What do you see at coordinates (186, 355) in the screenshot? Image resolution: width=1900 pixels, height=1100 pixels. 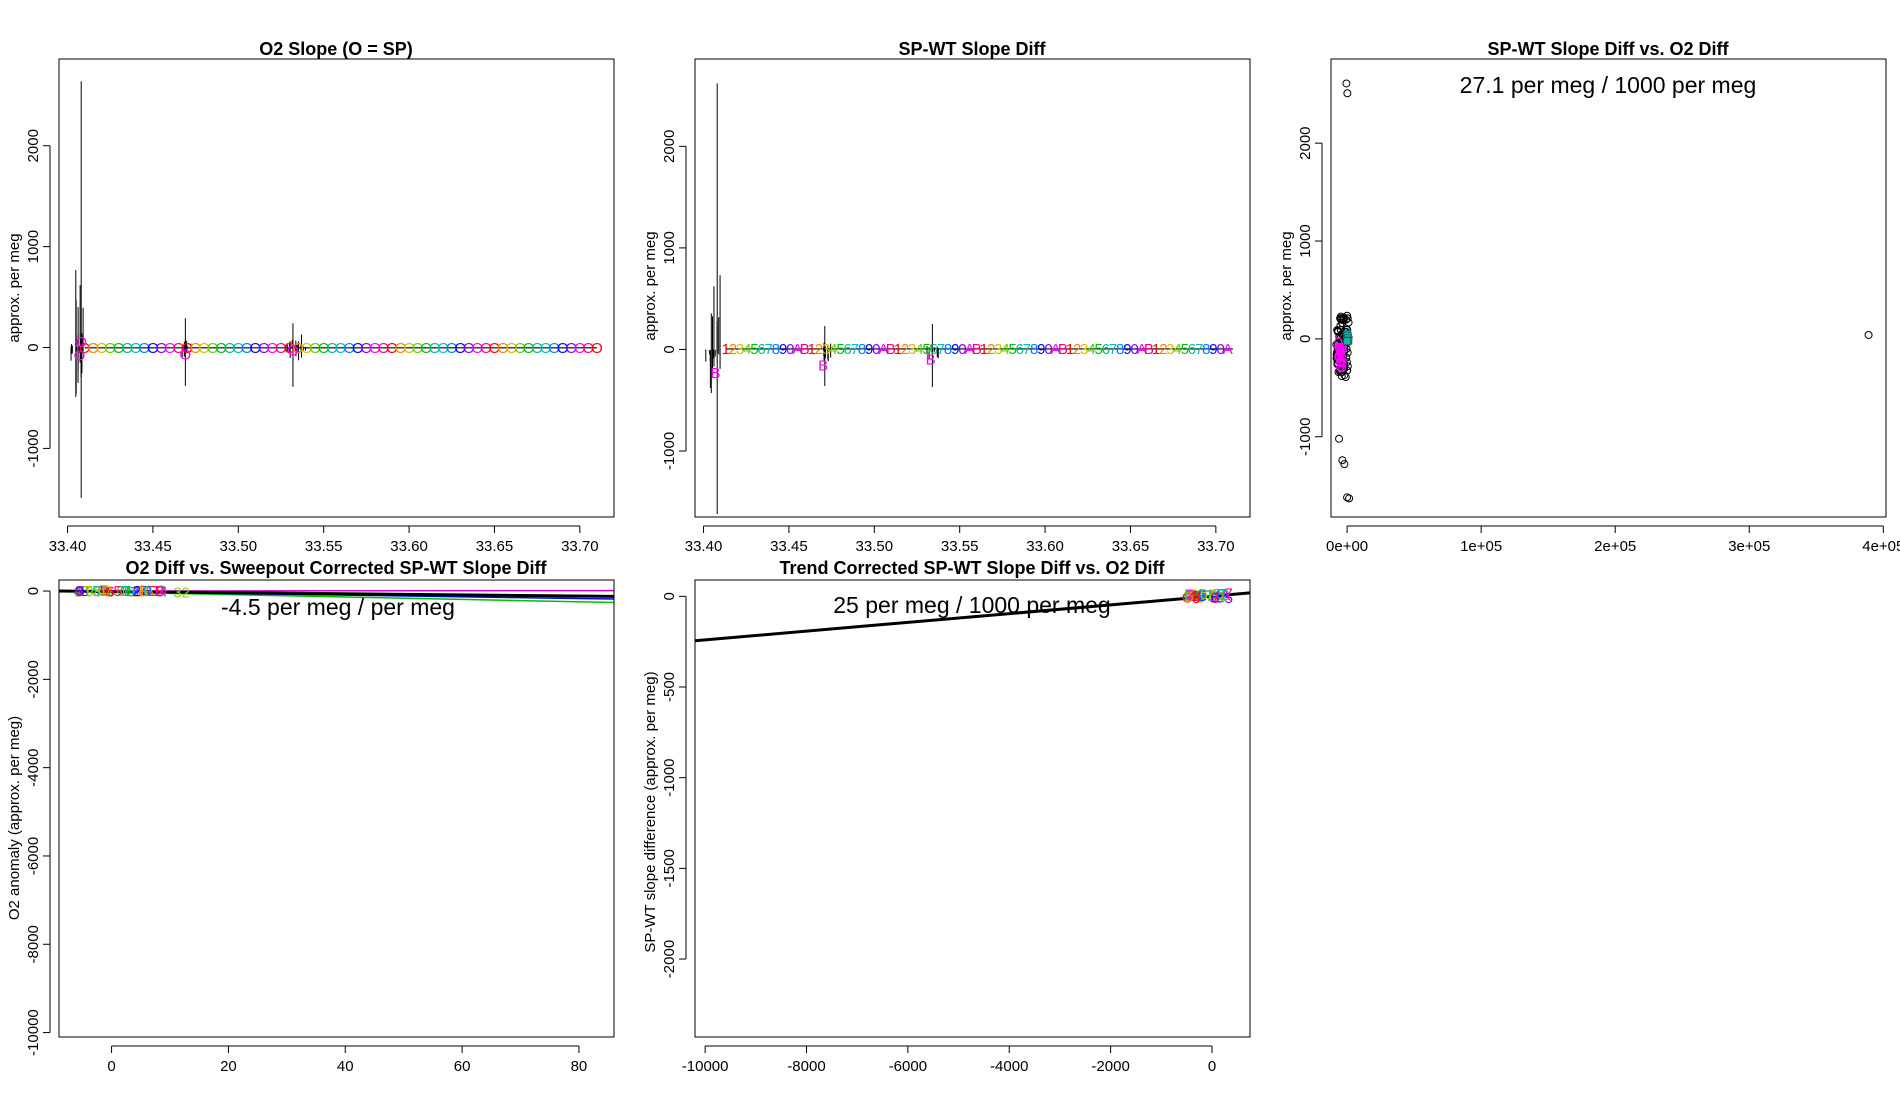 I see `outlier-point: O` at bounding box center [186, 355].